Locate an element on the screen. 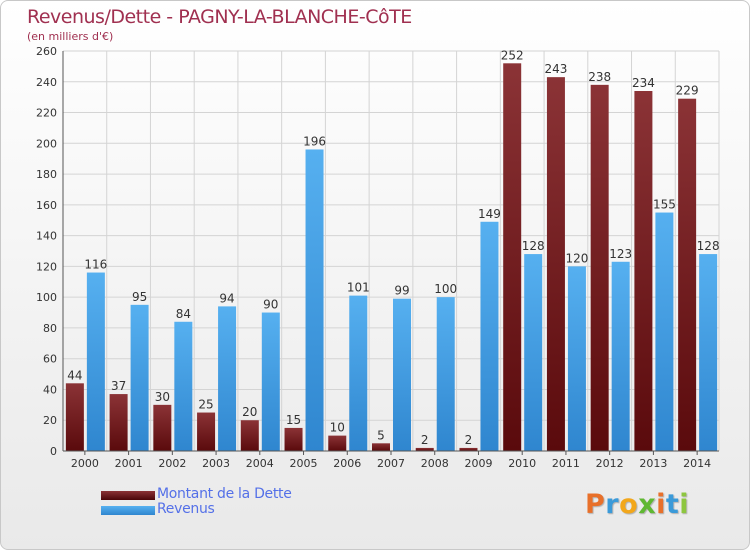  data-label-revenus-2010: 128 is located at coordinates (533, 246).